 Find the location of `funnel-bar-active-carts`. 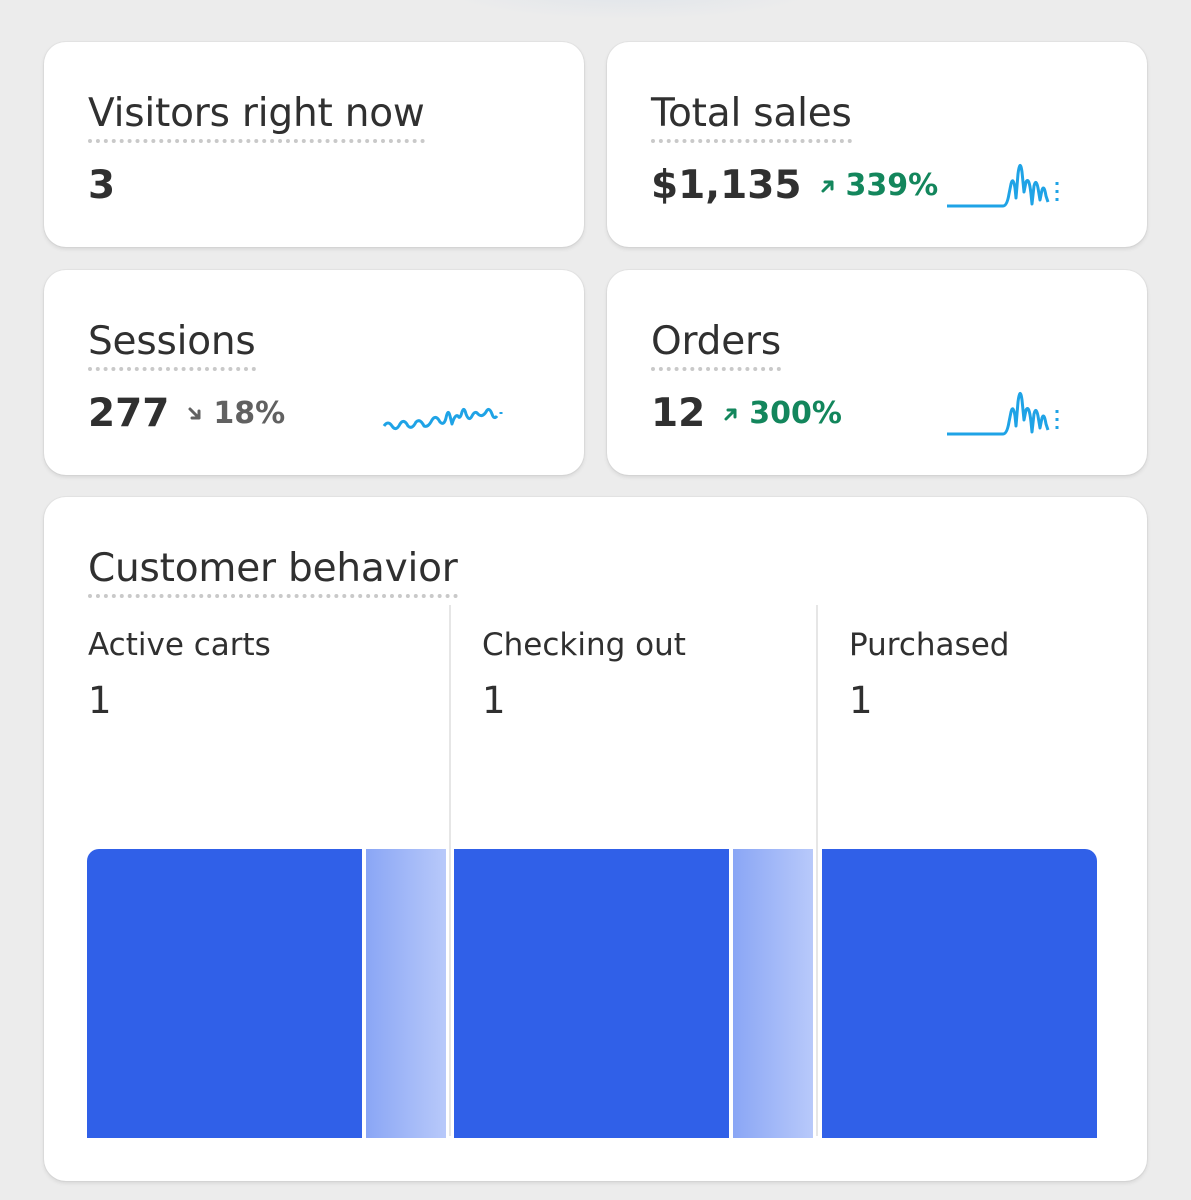

funnel-bar-active-carts is located at coordinates (224, 993).